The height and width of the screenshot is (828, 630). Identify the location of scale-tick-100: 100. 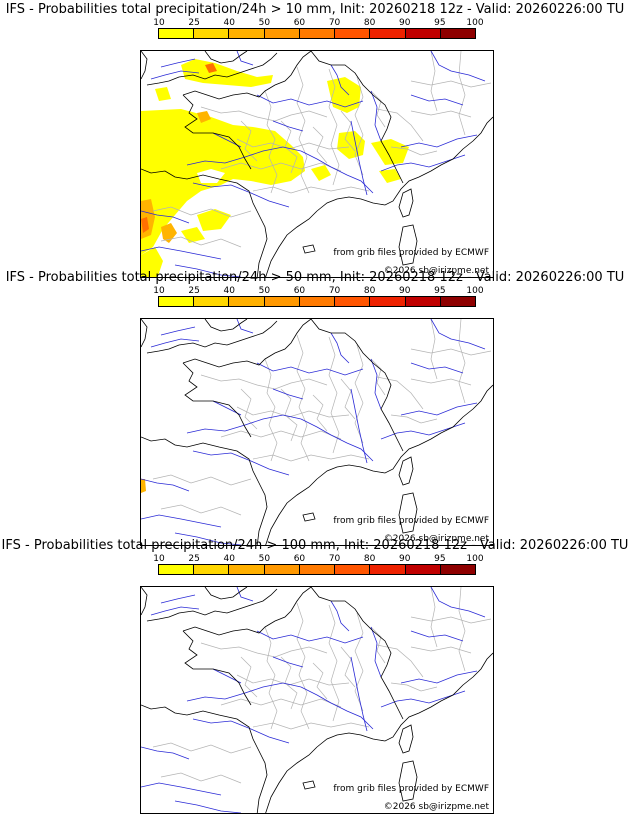
(475, 559).